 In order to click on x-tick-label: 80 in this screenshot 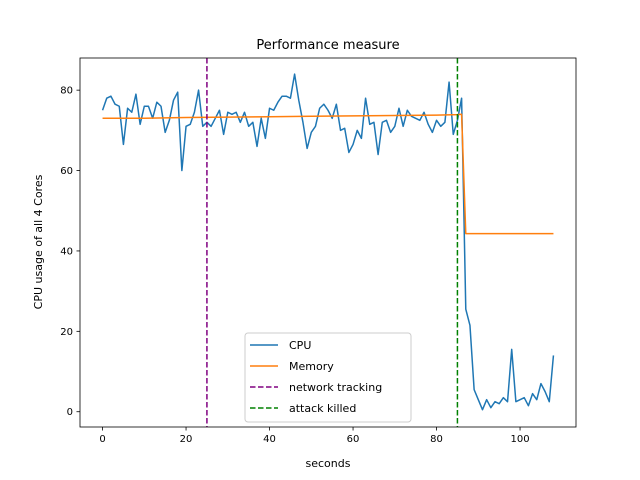, I will do `click(436, 439)`.